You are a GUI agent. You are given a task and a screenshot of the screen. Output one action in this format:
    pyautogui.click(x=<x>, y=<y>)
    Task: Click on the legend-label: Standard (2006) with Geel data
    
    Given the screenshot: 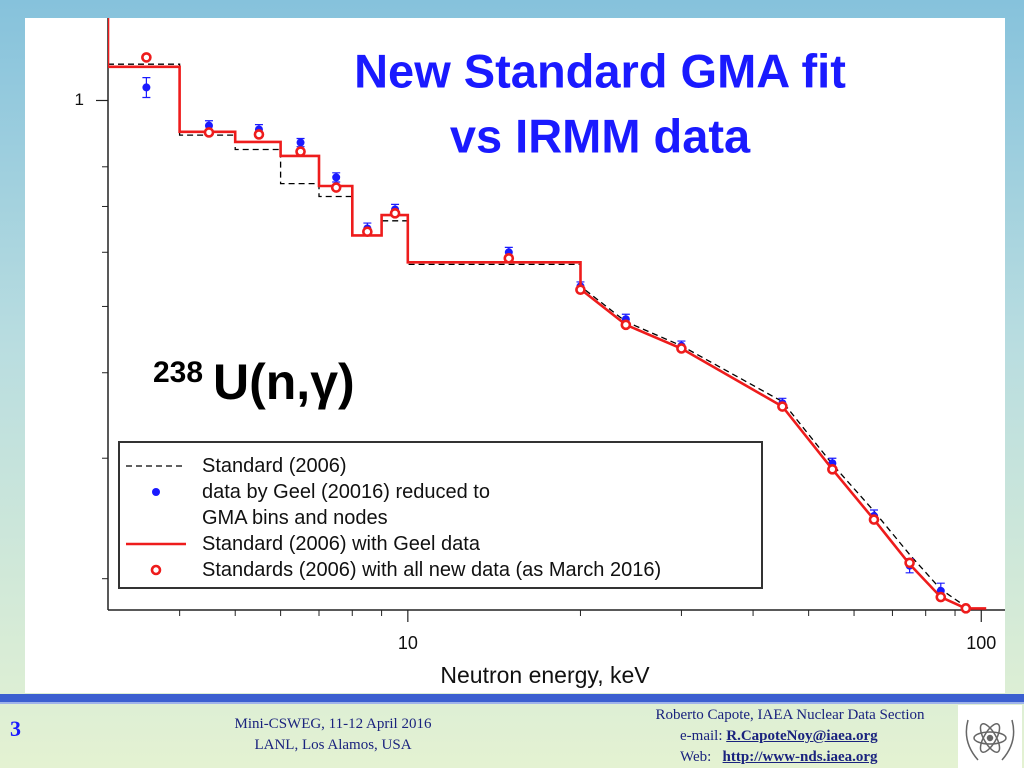 What is the action you would take?
    pyautogui.click(x=341, y=544)
    